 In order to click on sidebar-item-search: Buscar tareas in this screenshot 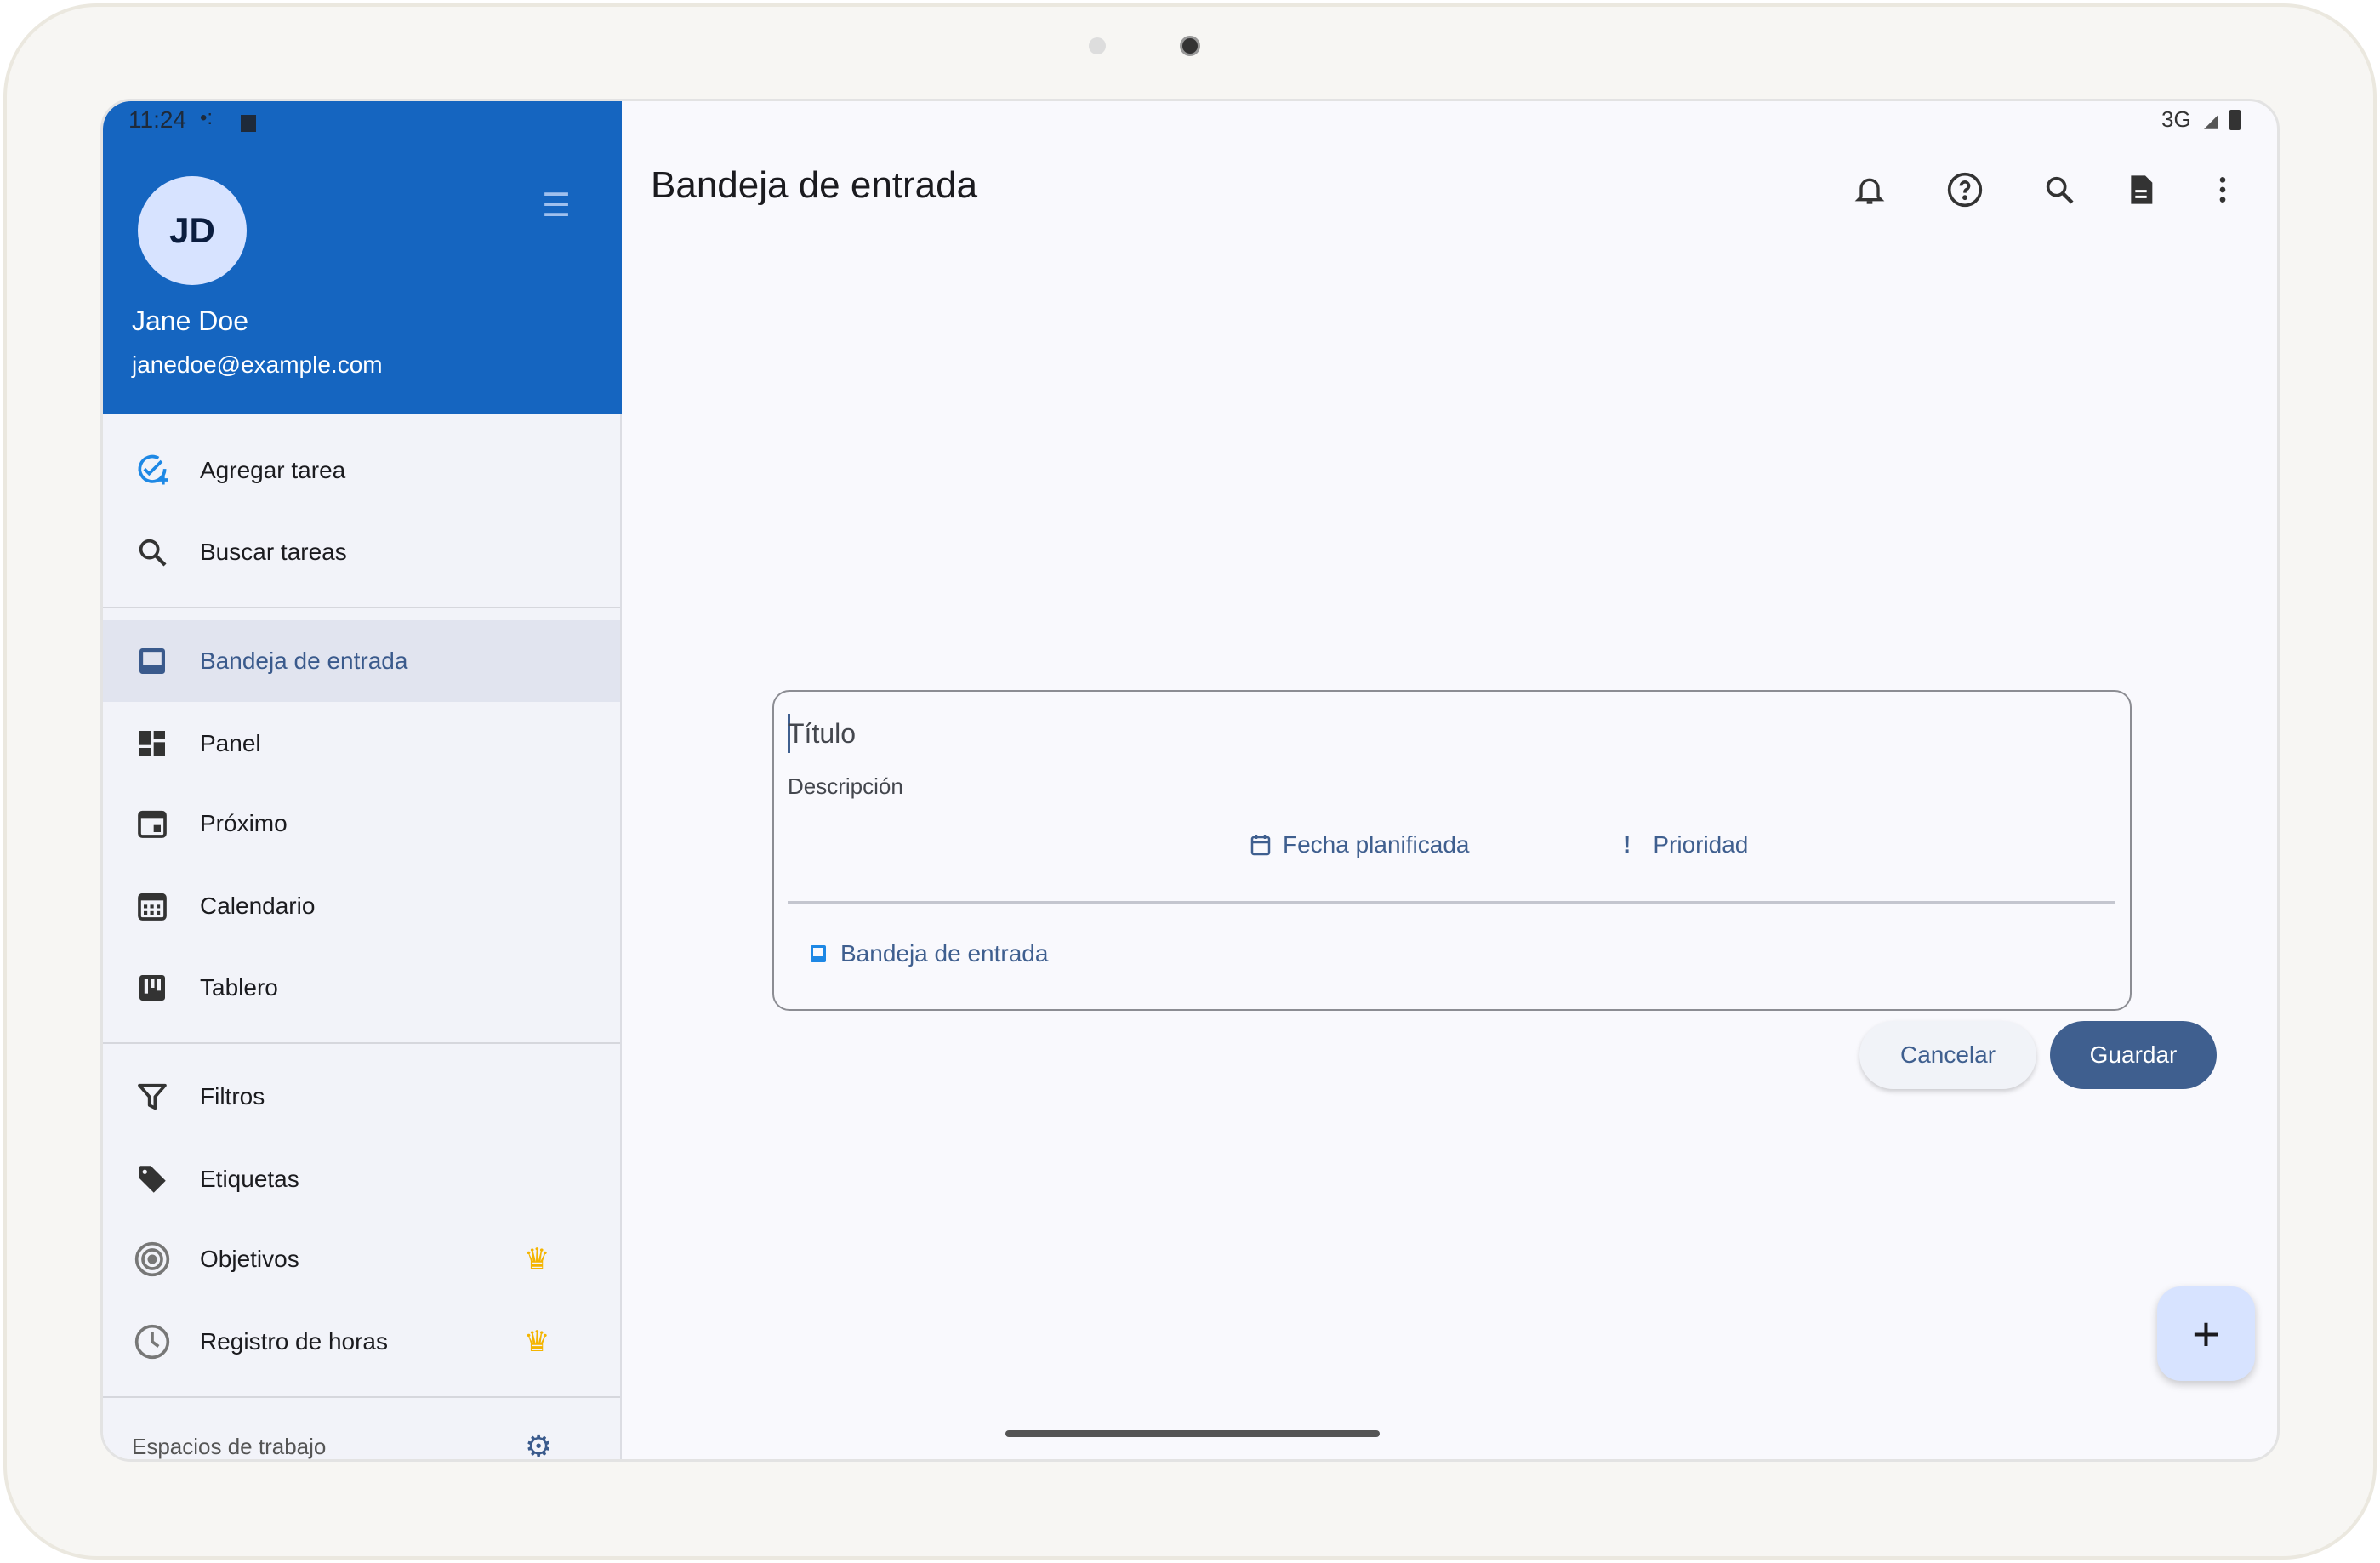, I will do `click(361, 552)`.